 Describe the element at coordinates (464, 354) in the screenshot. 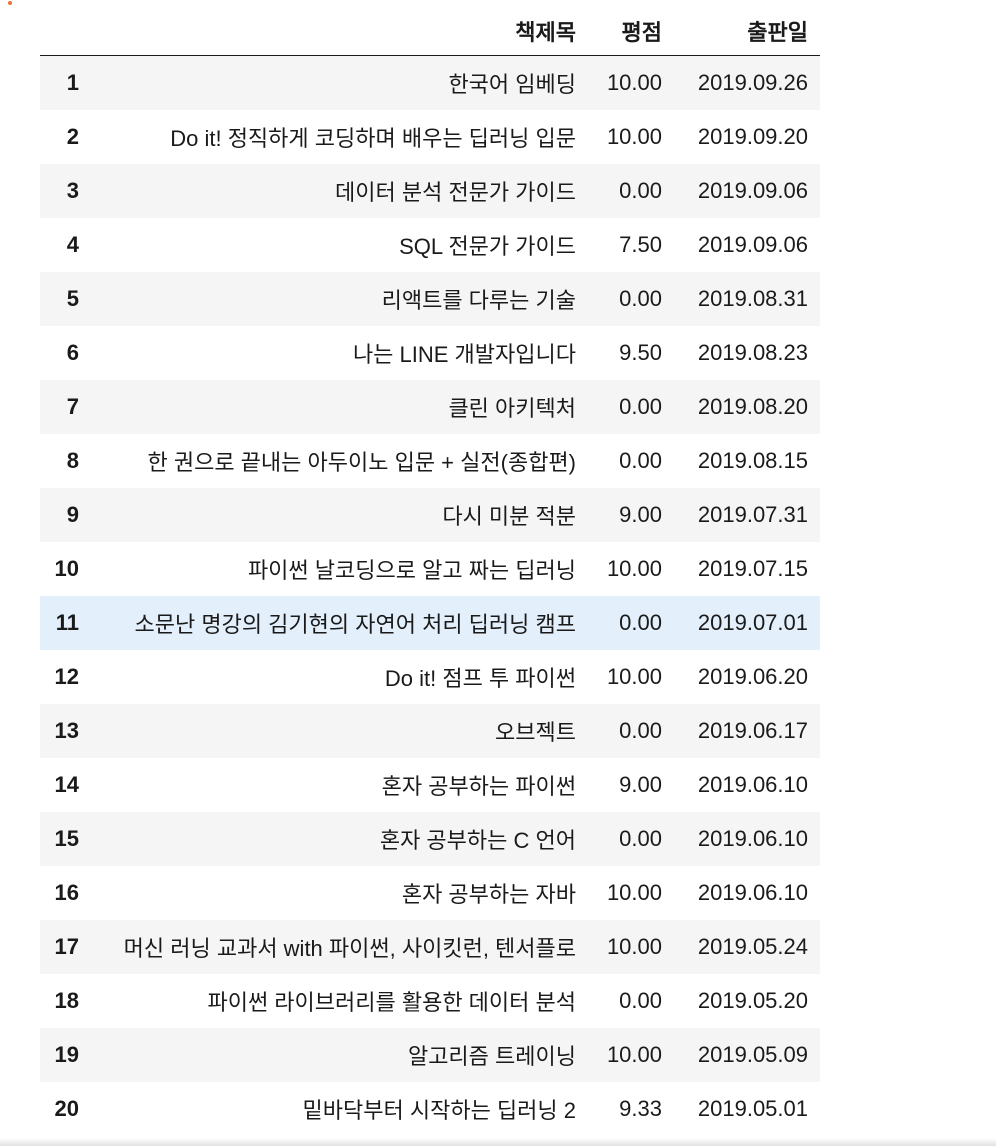

I see `book-title-cell: 나는 LINE 개발자입니다` at that location.